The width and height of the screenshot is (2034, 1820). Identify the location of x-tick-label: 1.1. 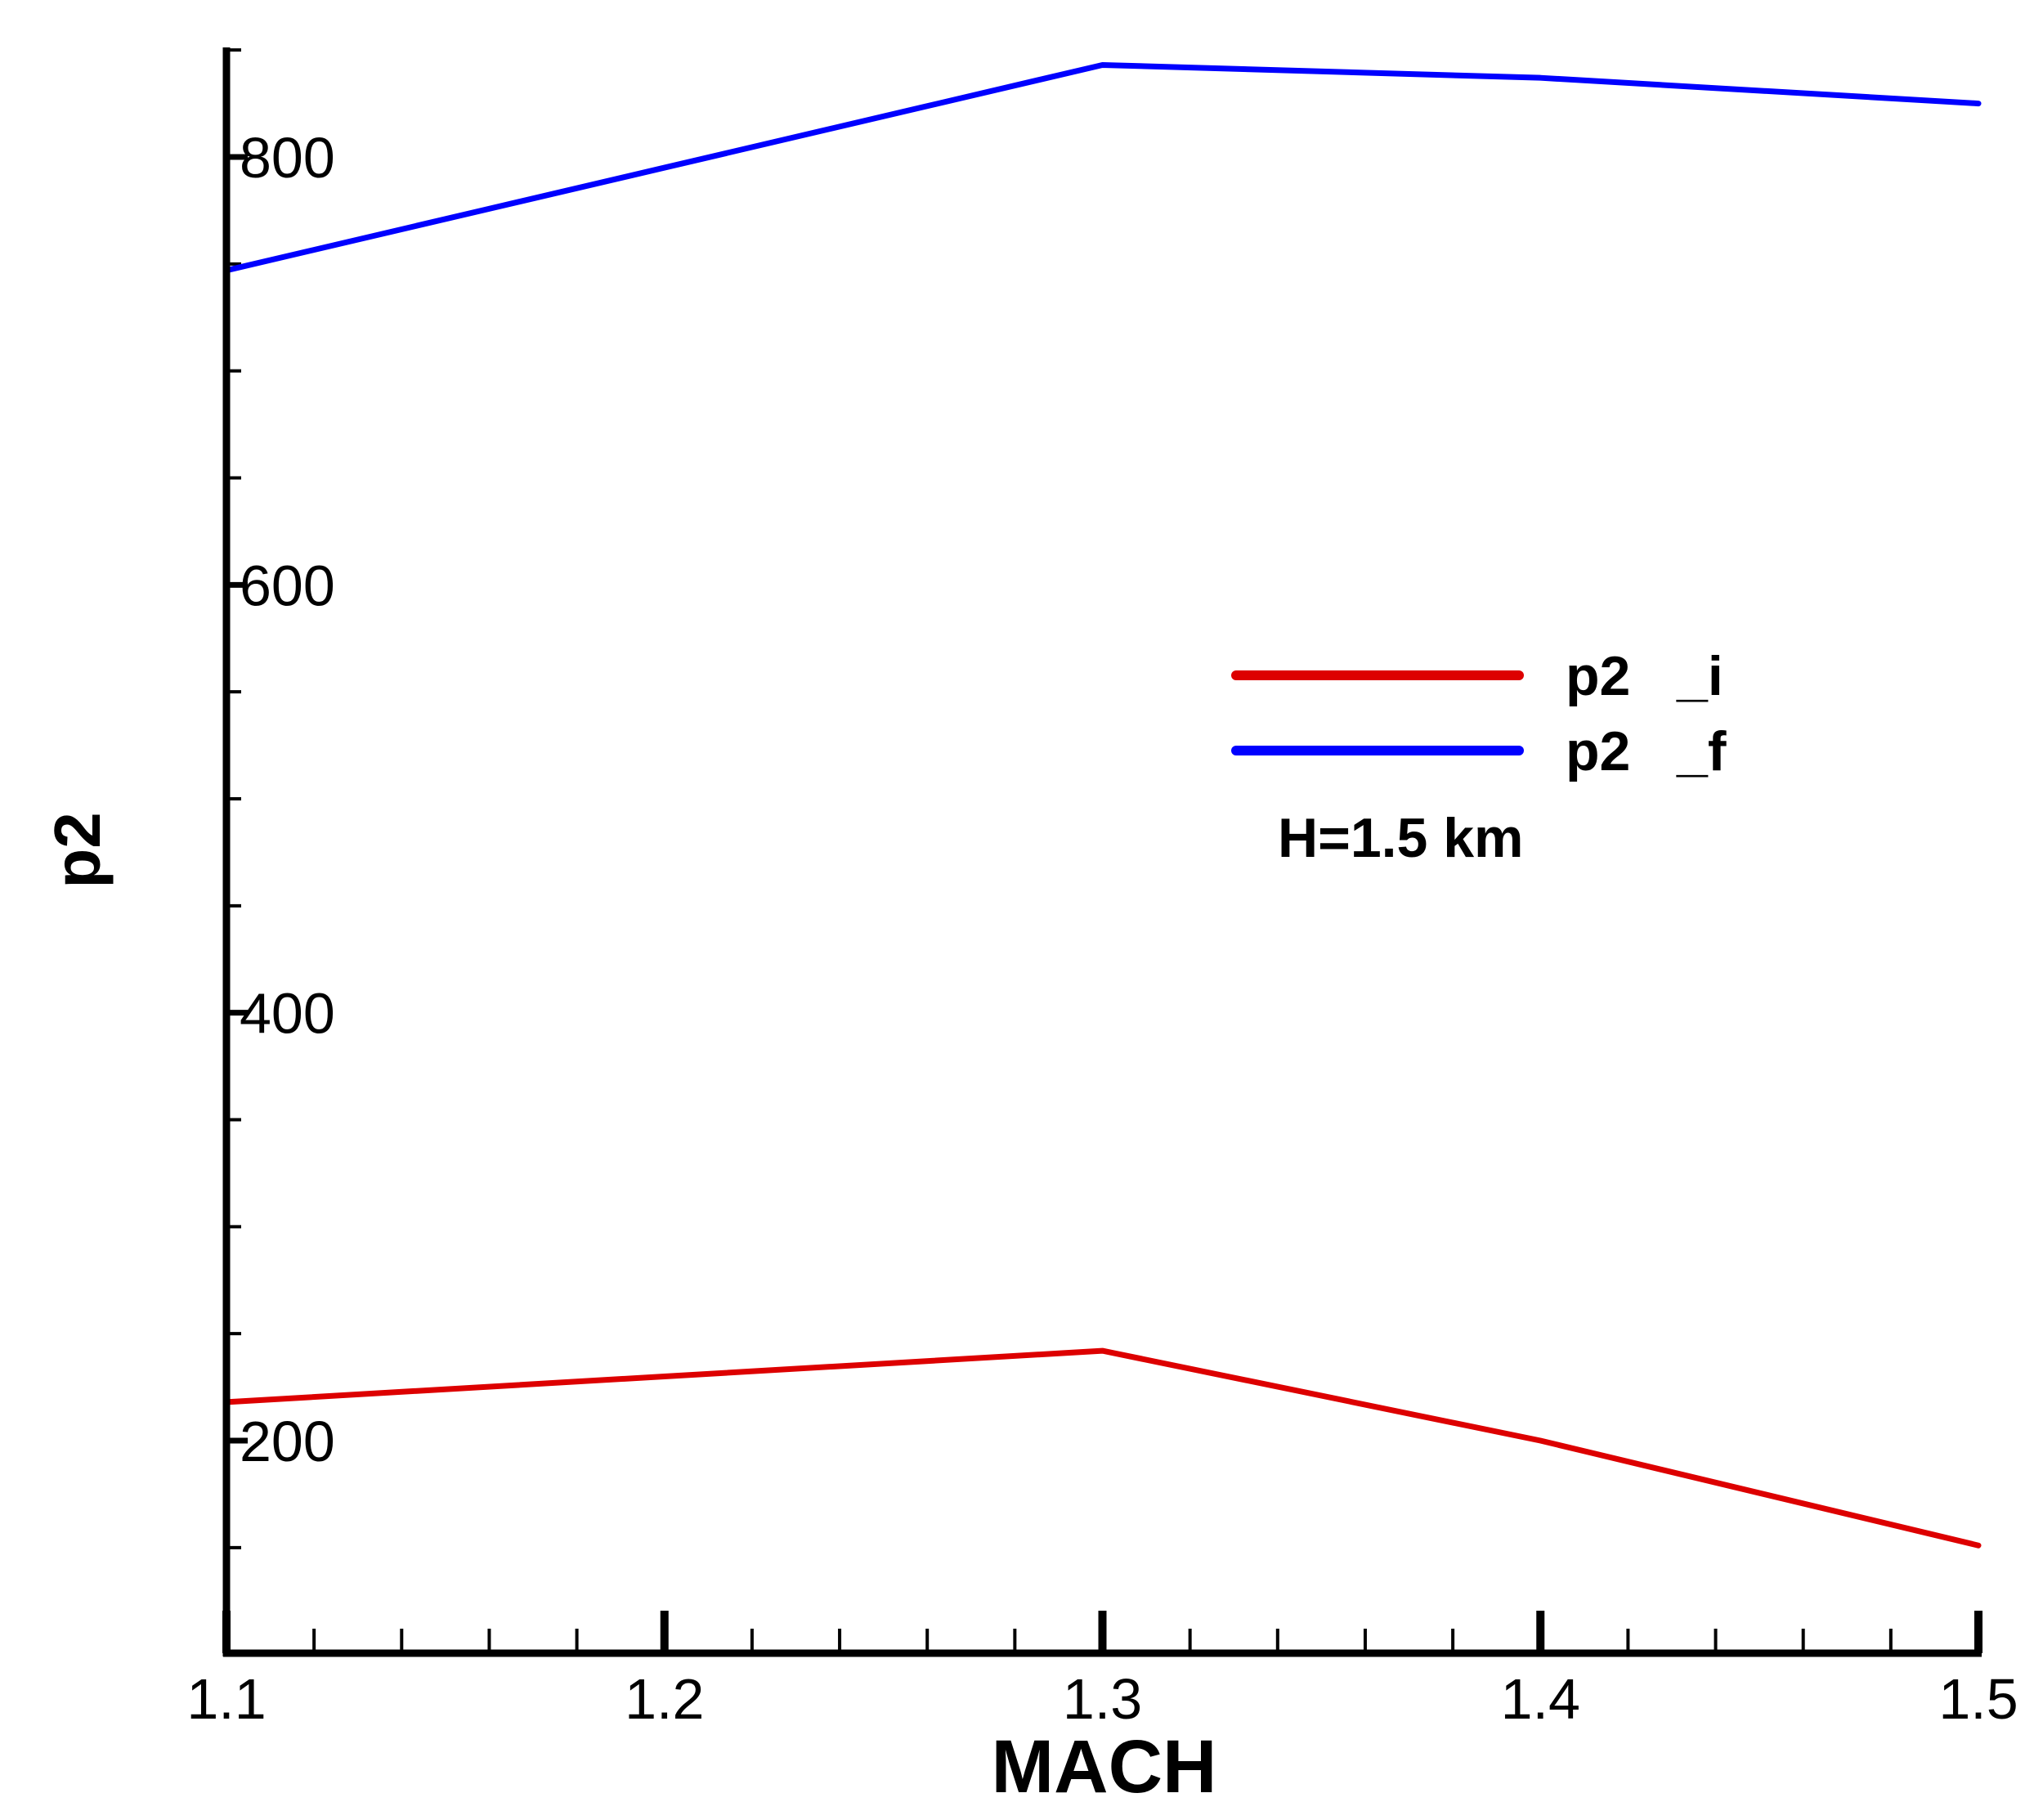
(226, 1699).